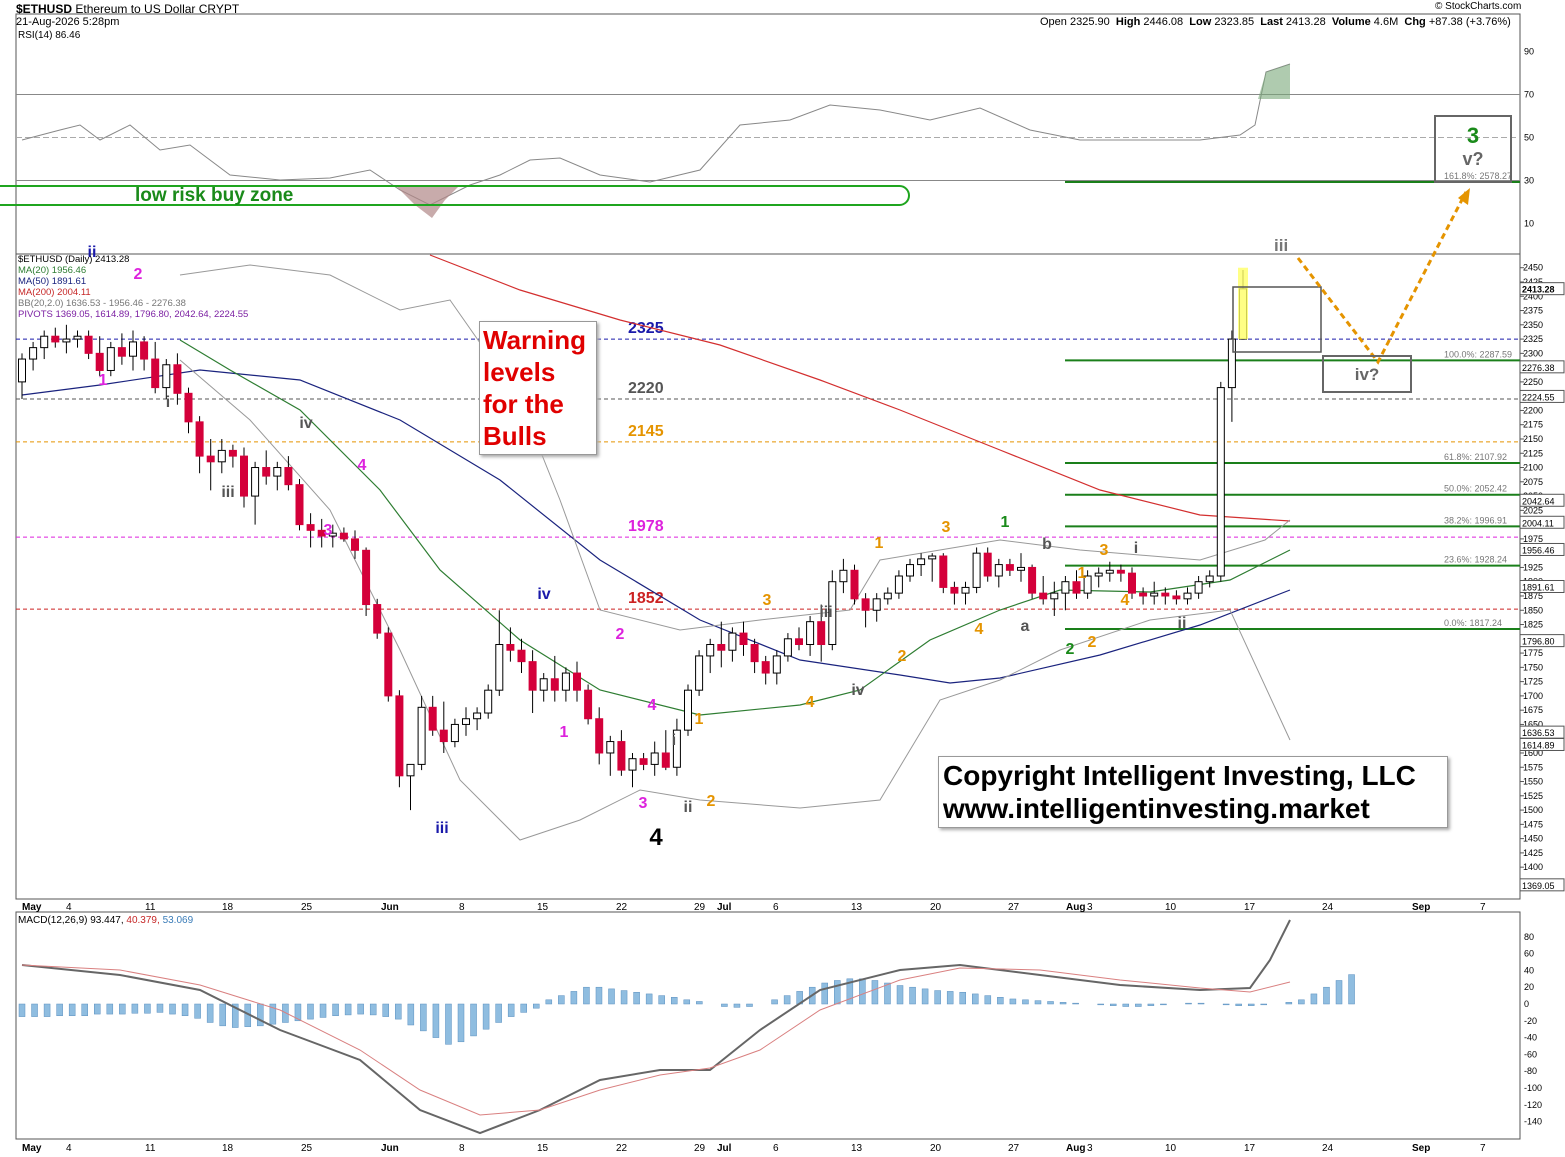 The height and width of the screenshot is (1157, 1565). I want to click on date-axis-label-bottom: 3, so click(1090, 1148).